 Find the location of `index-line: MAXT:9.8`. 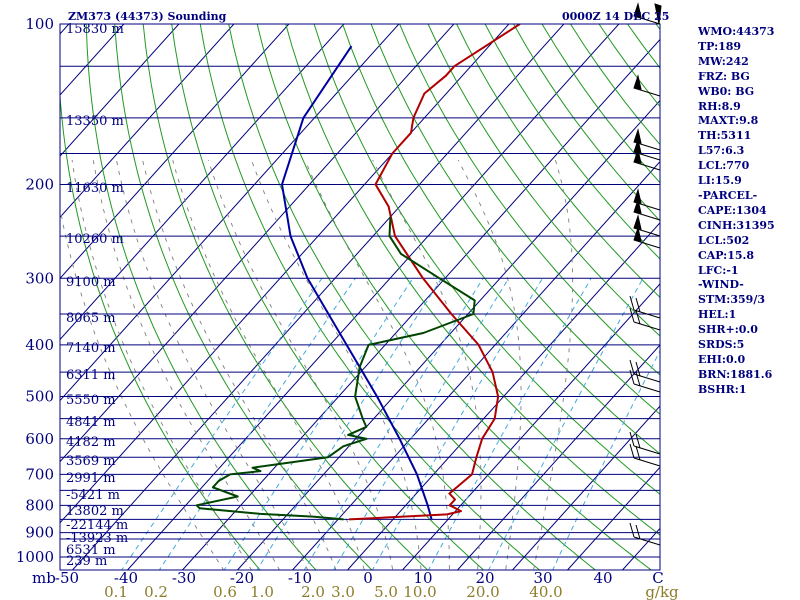

index-line: MAXT:9.8 is located at coordinates (728, 121).